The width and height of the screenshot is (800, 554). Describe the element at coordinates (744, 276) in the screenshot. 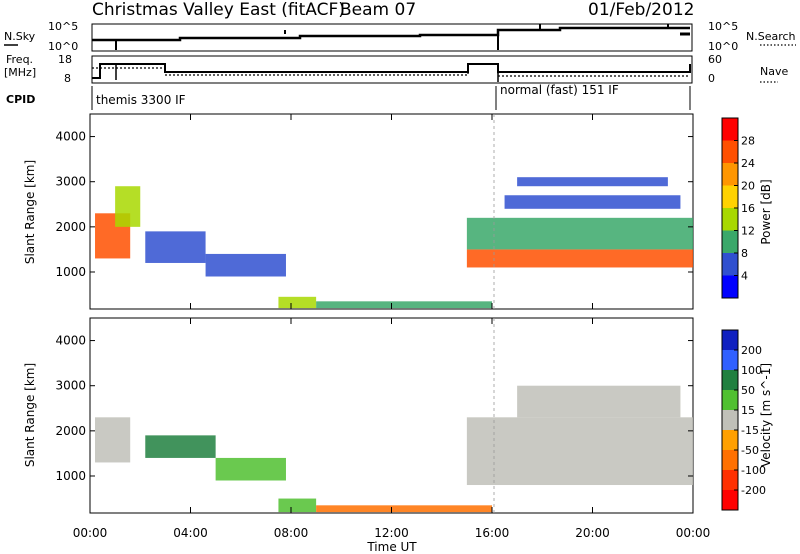

I see `colorbar-tick-label: 4` at that location.